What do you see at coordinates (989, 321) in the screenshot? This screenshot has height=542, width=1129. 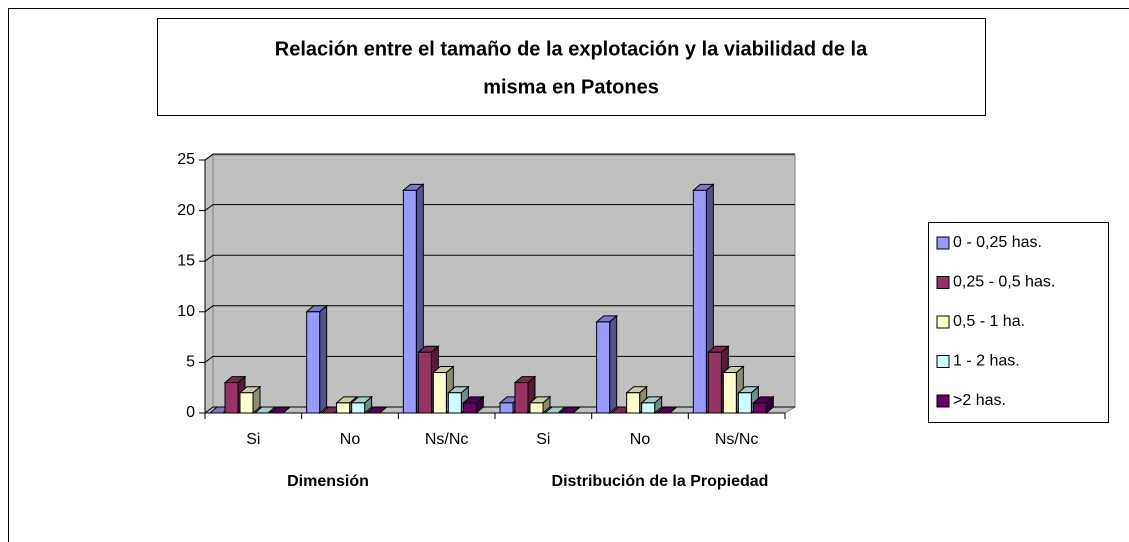 I see `legend-label: 0,5 - 1 ha.` at bounding box center [989, 321].